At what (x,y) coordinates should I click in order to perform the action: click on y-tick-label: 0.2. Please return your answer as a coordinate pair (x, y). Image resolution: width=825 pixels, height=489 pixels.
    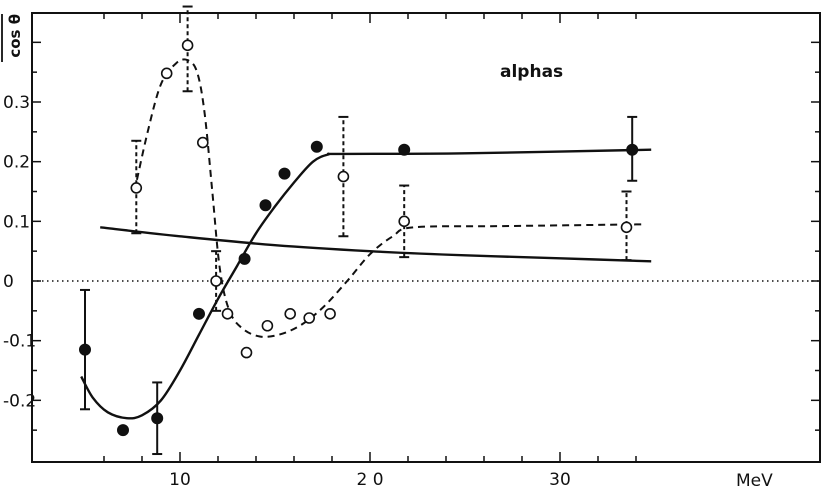
    Looking at the image, I should click on (16, 163).